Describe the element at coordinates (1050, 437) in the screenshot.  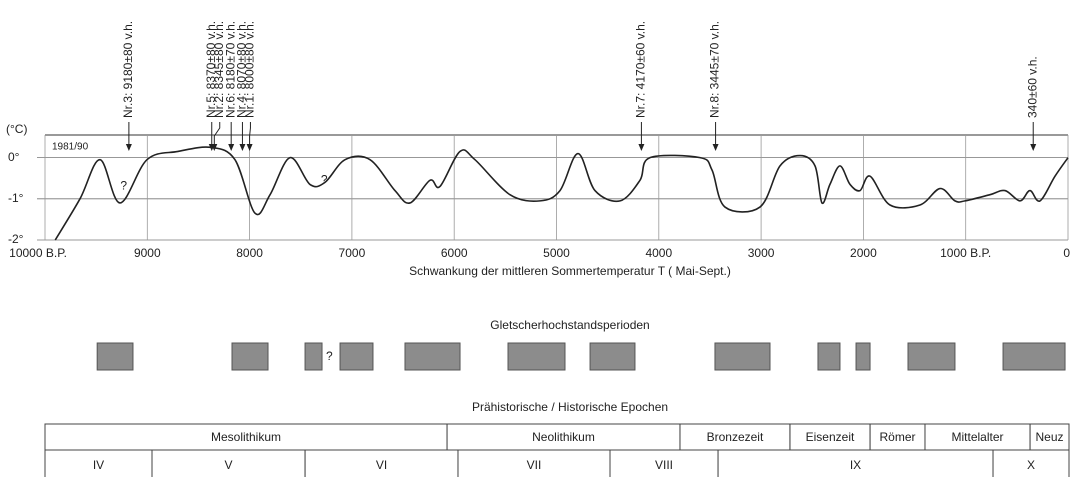
I see `epoch-label: Neuz` at that location.